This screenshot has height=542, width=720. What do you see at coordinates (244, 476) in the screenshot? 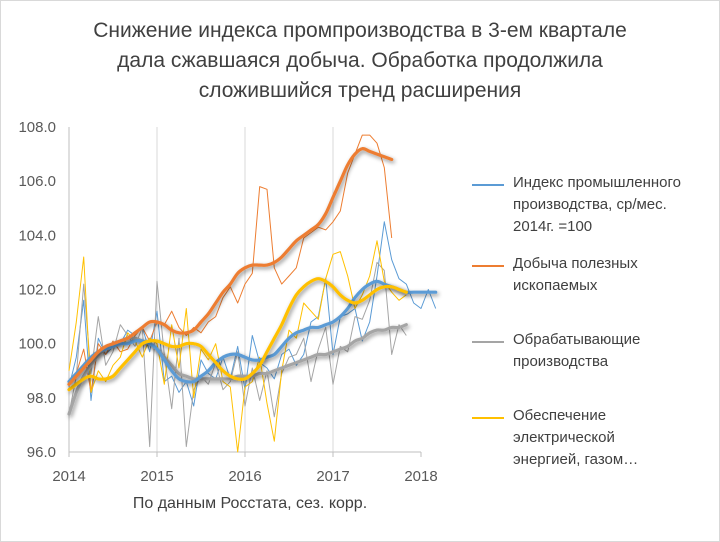
I see `x-tick-label-2016: 2016` at bounding box center [244, 476].